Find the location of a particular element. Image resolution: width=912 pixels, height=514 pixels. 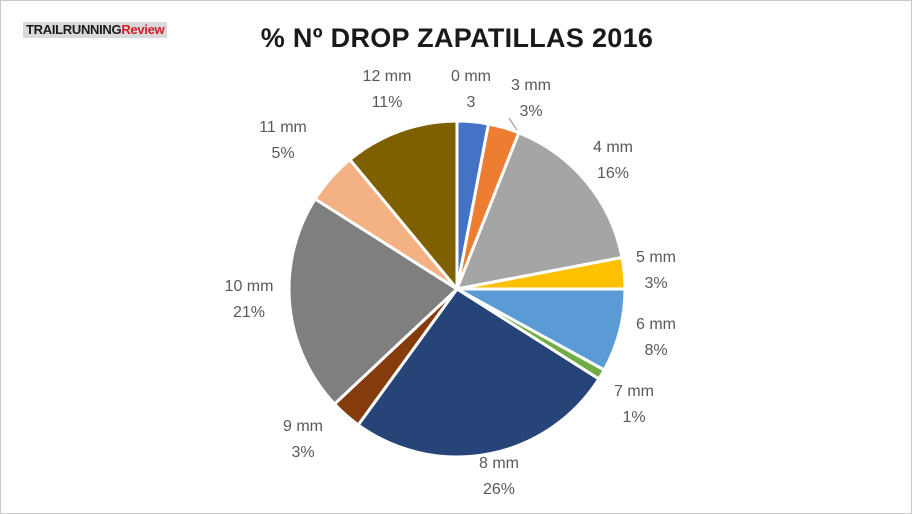

slice-label-11-mm: 11 mm is located at coordinates (283, 127).